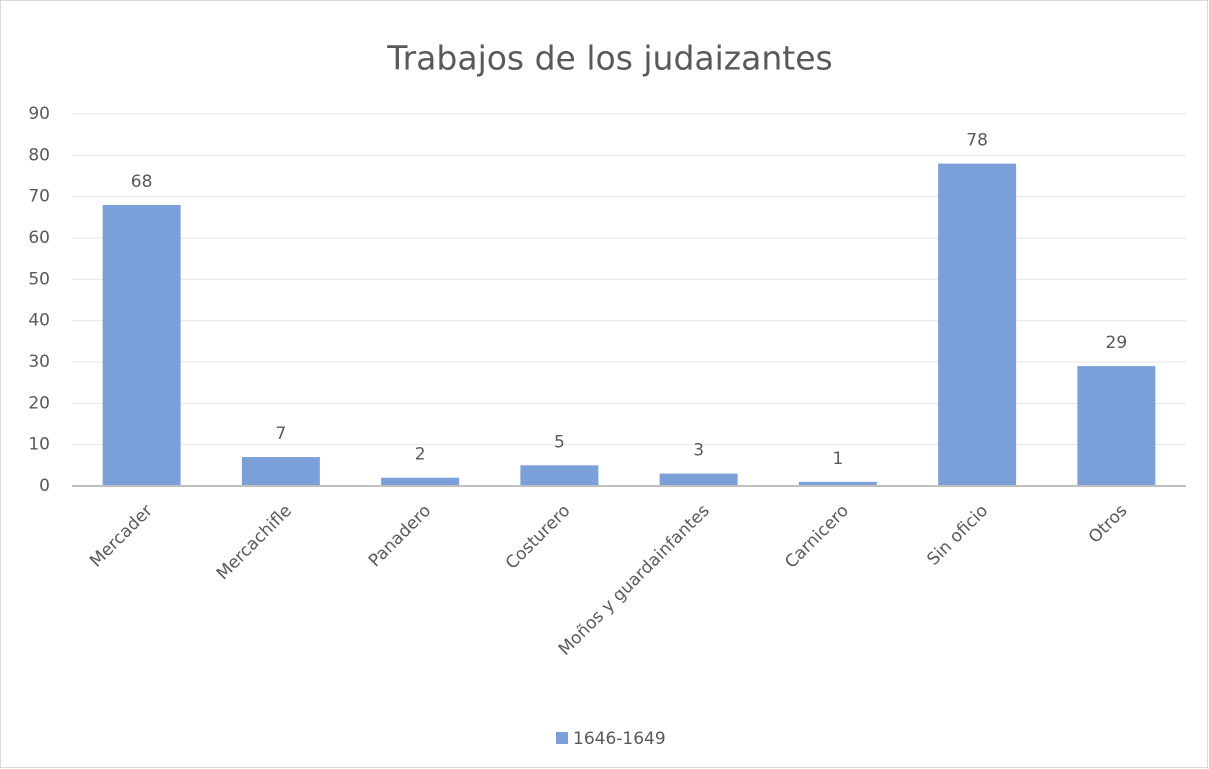 Image resolution: width=1209 pixels, height=769 pixels. I want to click on data-label: 29, so click(1117, 343).